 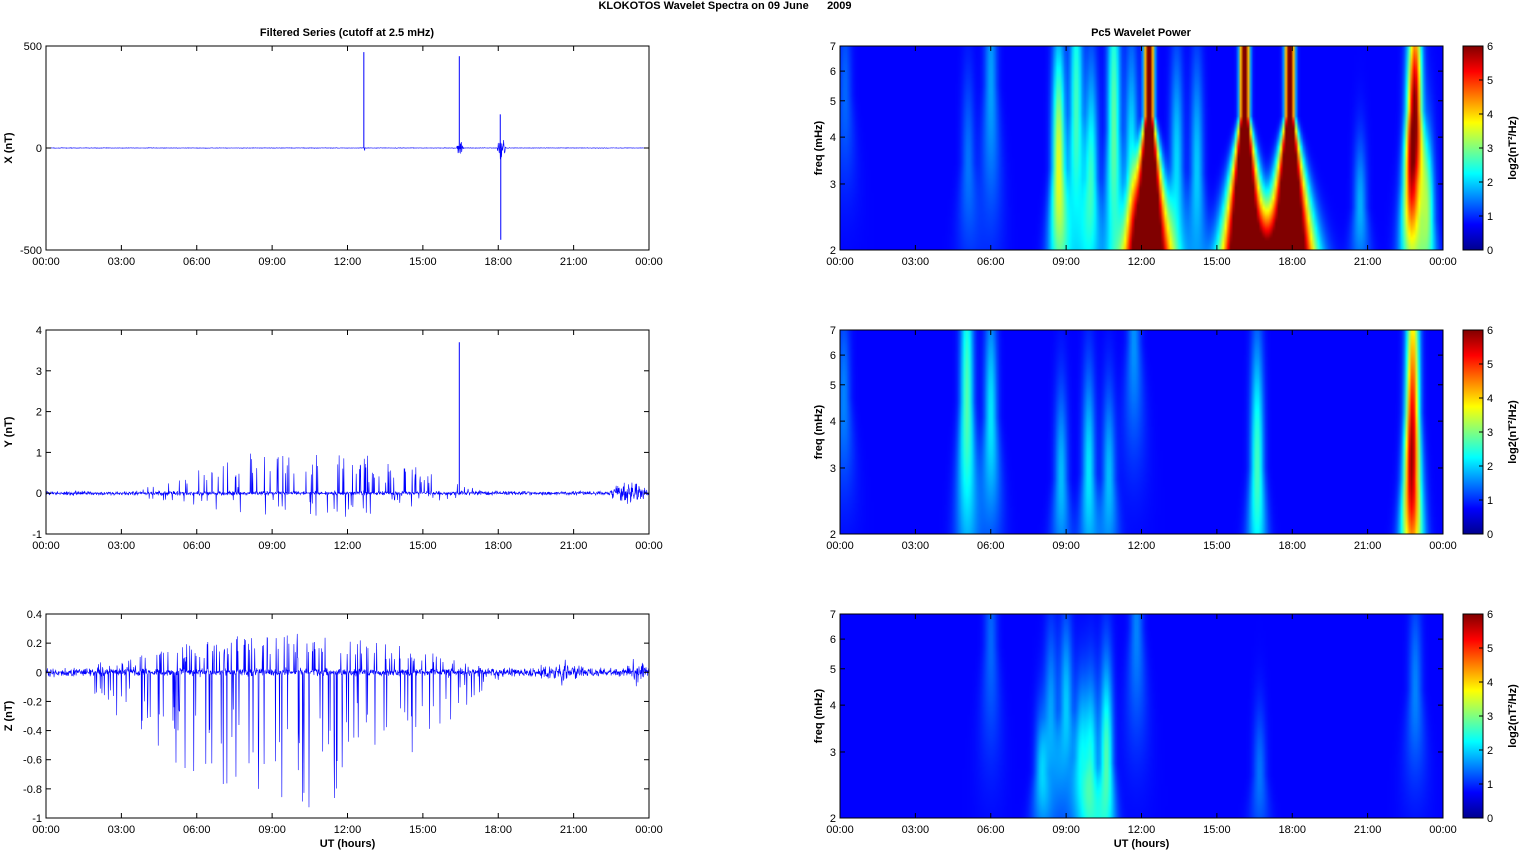 What do you see at coordinates (9, 431) in the screenshot?
I see `y-series-ylabel: Y (nT)` at bounding box center [9, 431].